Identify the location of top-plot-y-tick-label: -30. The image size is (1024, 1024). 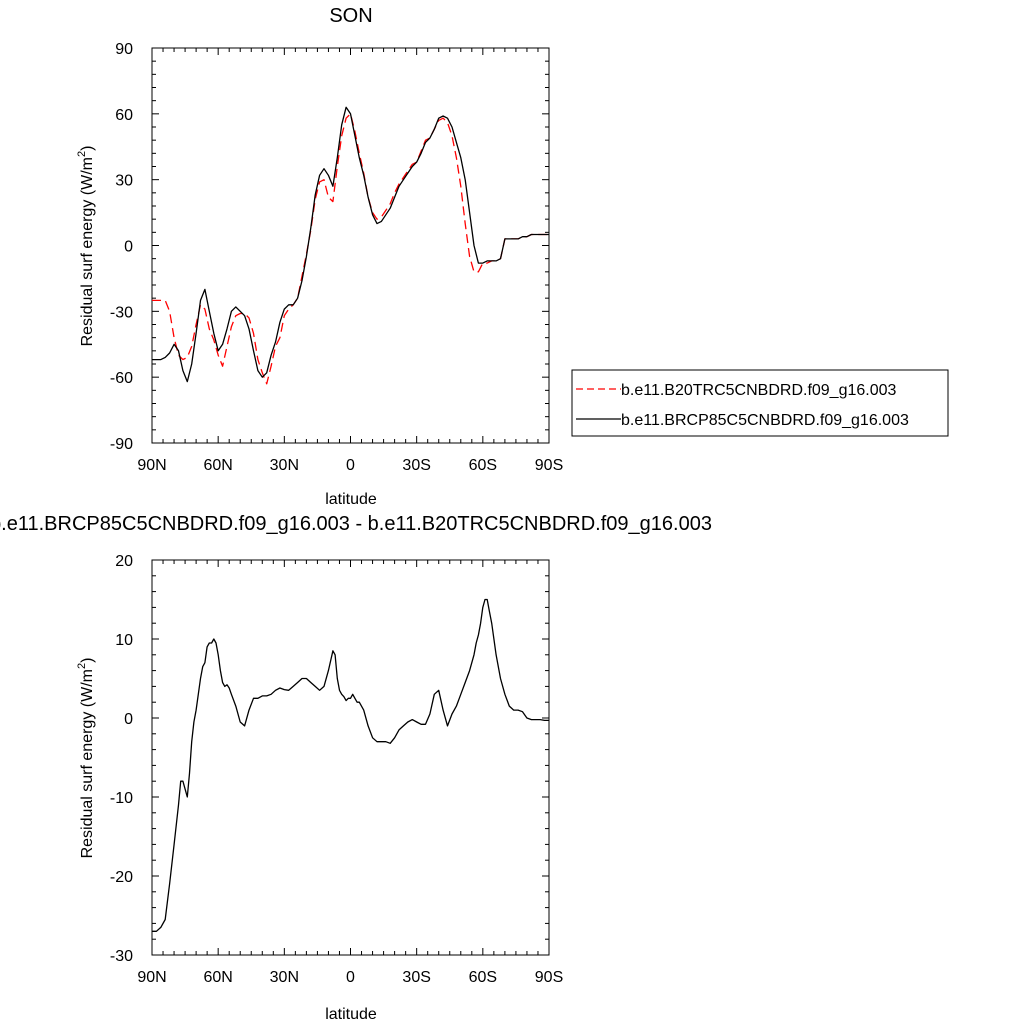
(121, 312).